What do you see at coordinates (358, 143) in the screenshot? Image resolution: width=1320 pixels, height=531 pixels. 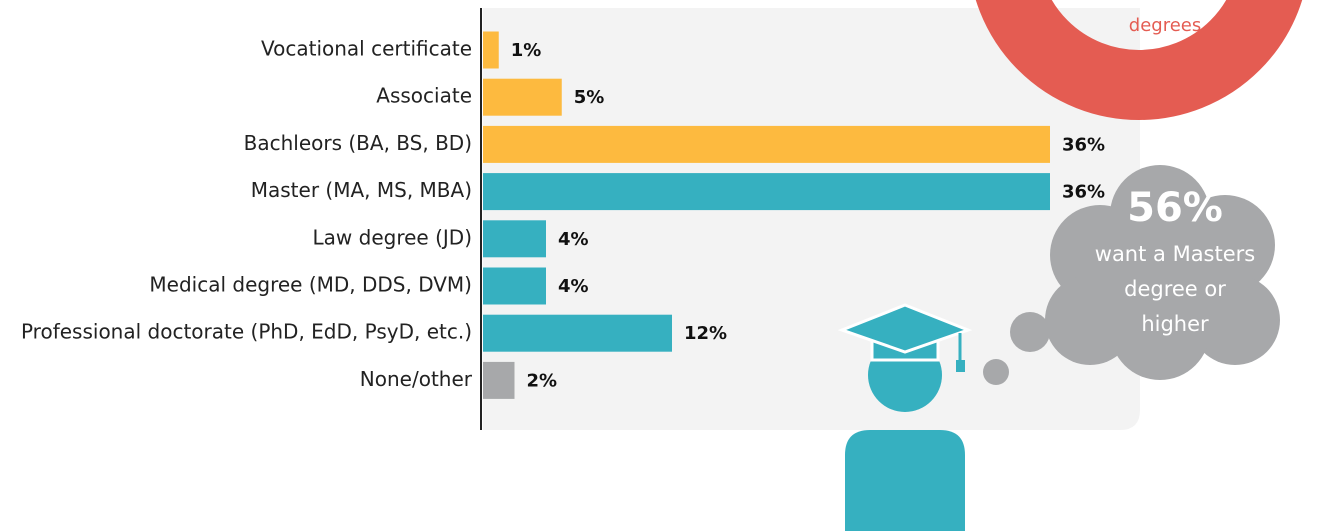 I see `category-label: Bachleors (BA, BS, BD)` at bounding box center [358, 143].